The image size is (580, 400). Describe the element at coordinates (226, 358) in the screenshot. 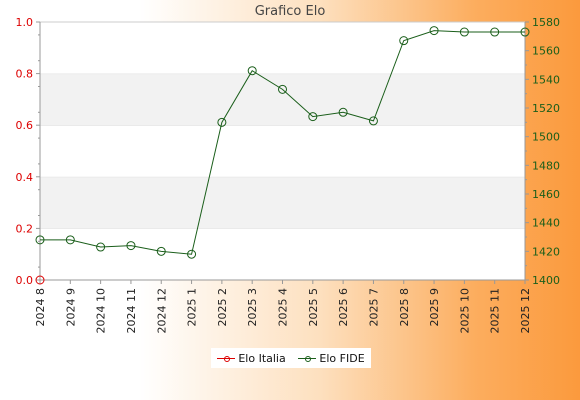

I see `legend-marker-elo-italia` at that location.